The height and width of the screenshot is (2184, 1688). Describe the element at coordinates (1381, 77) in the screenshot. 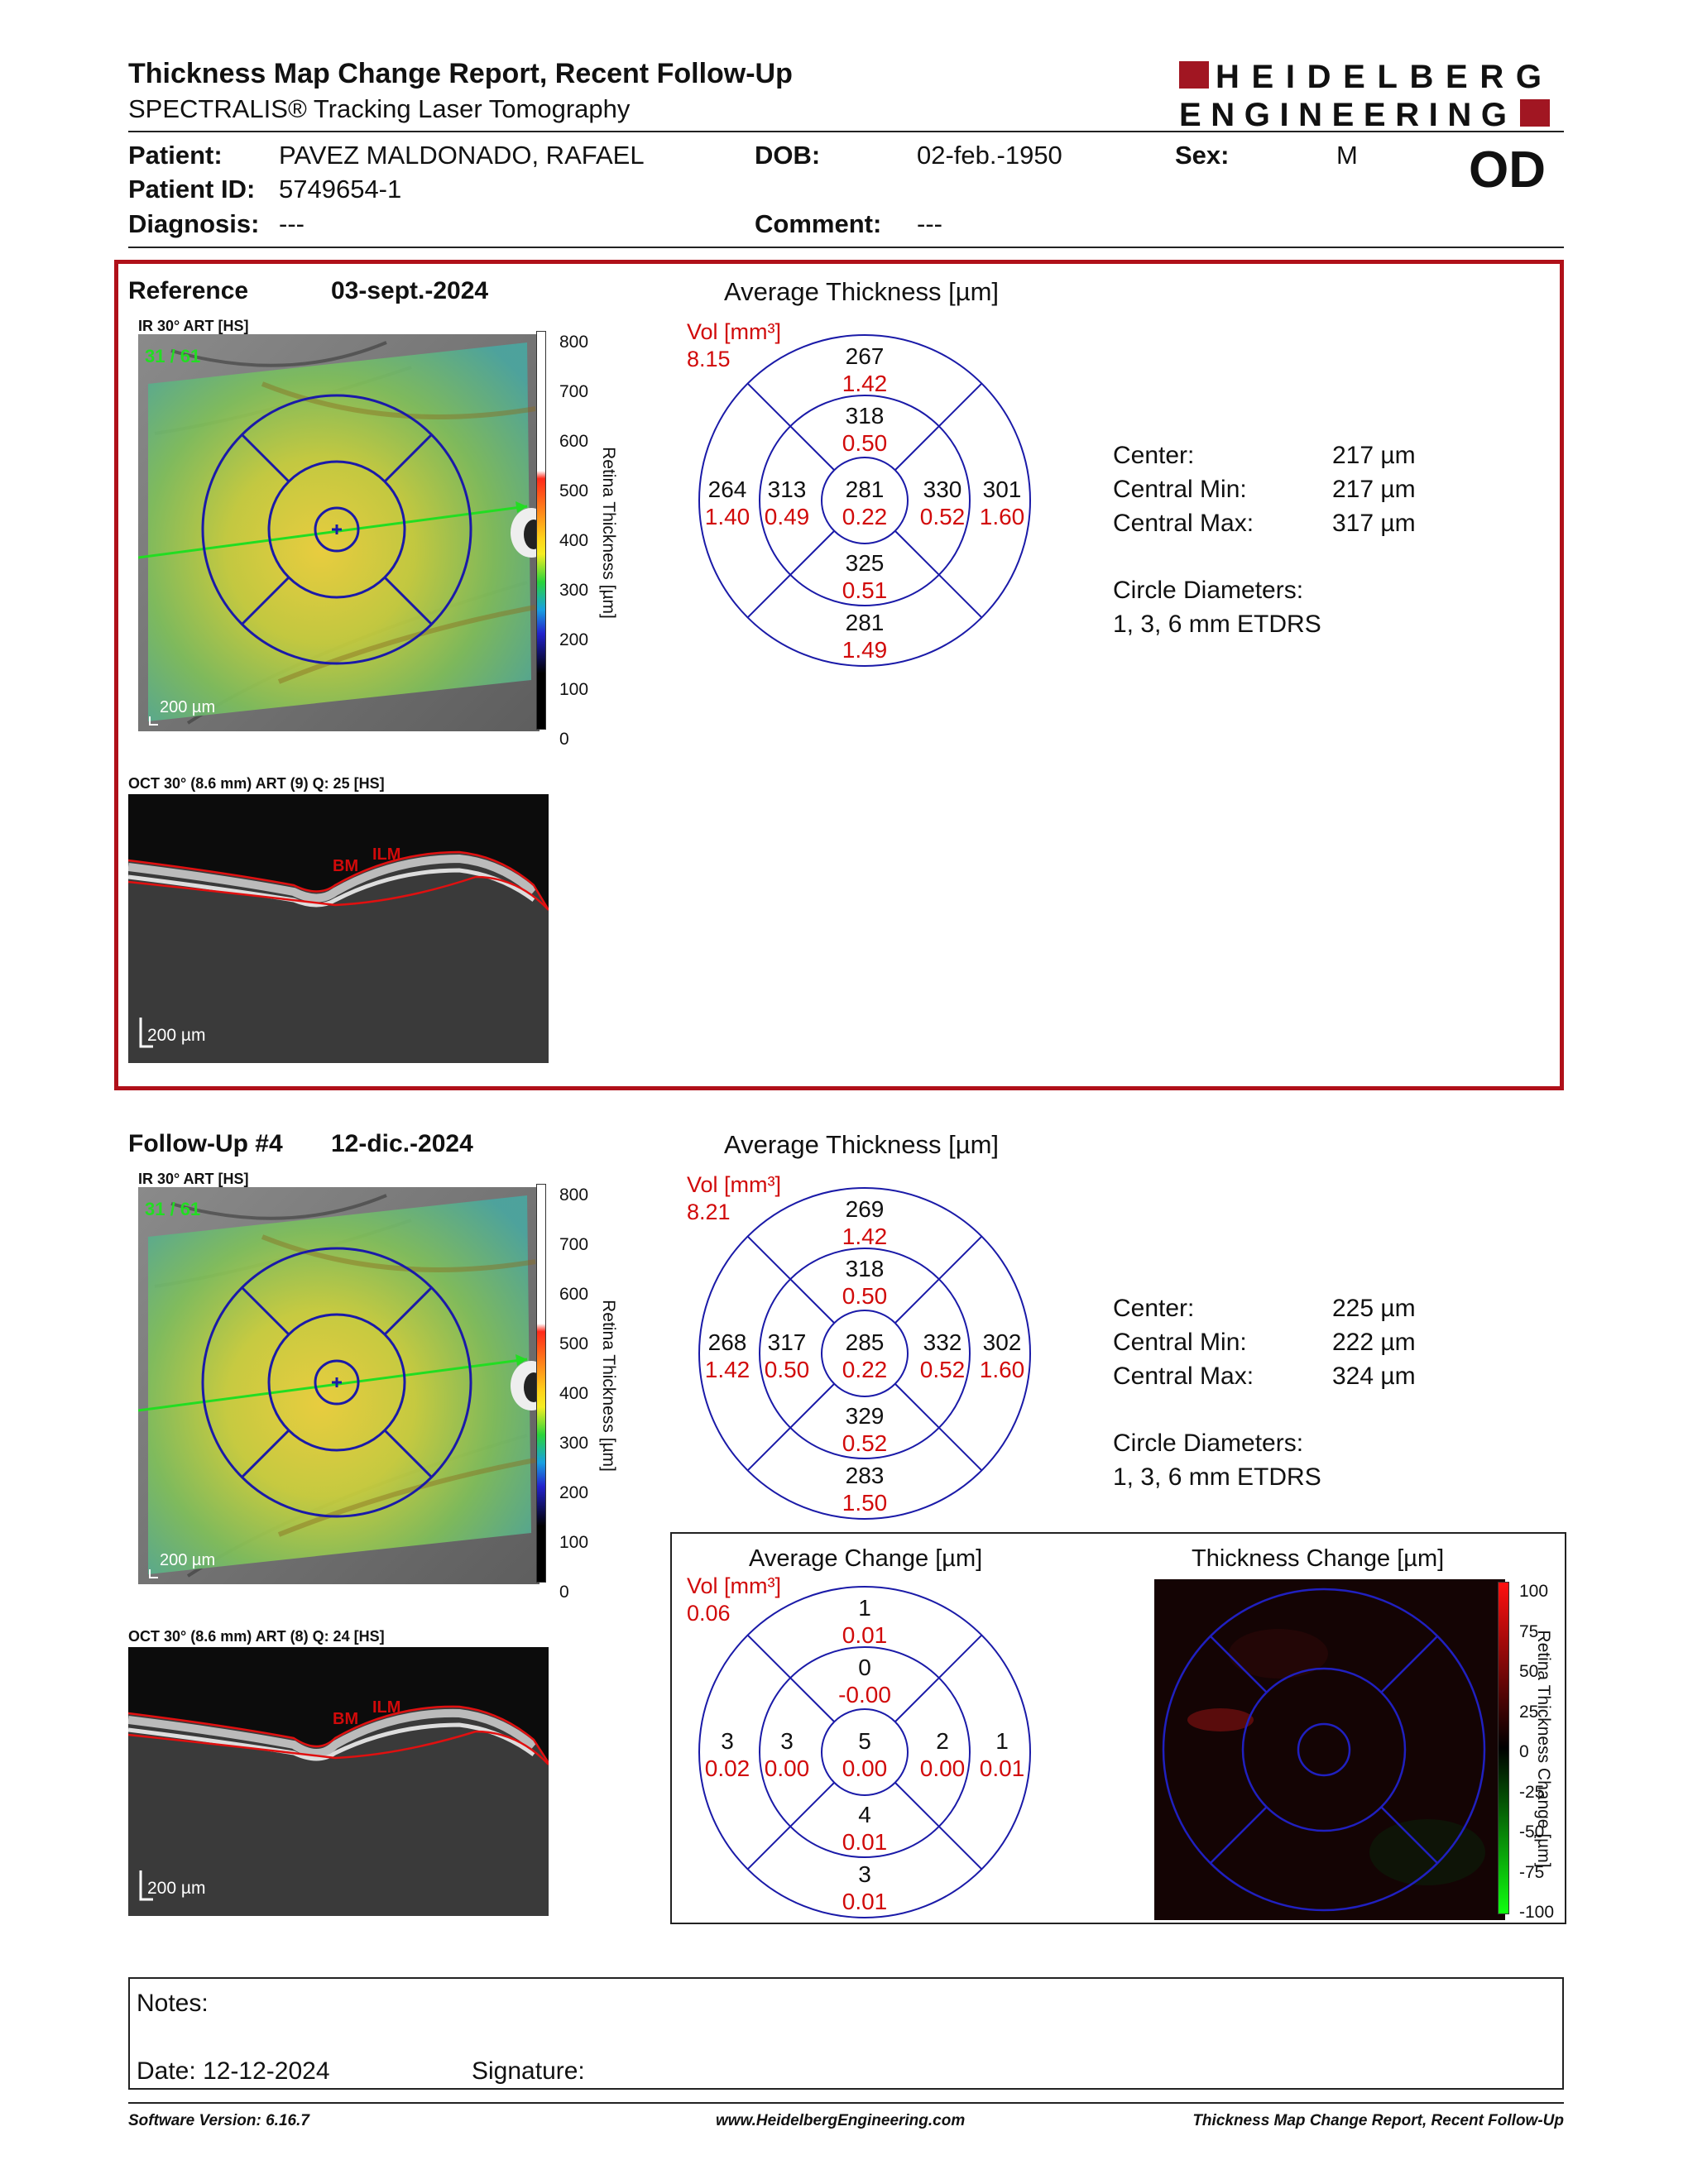

I see `svg-text: HEIDELBERG` at that location.